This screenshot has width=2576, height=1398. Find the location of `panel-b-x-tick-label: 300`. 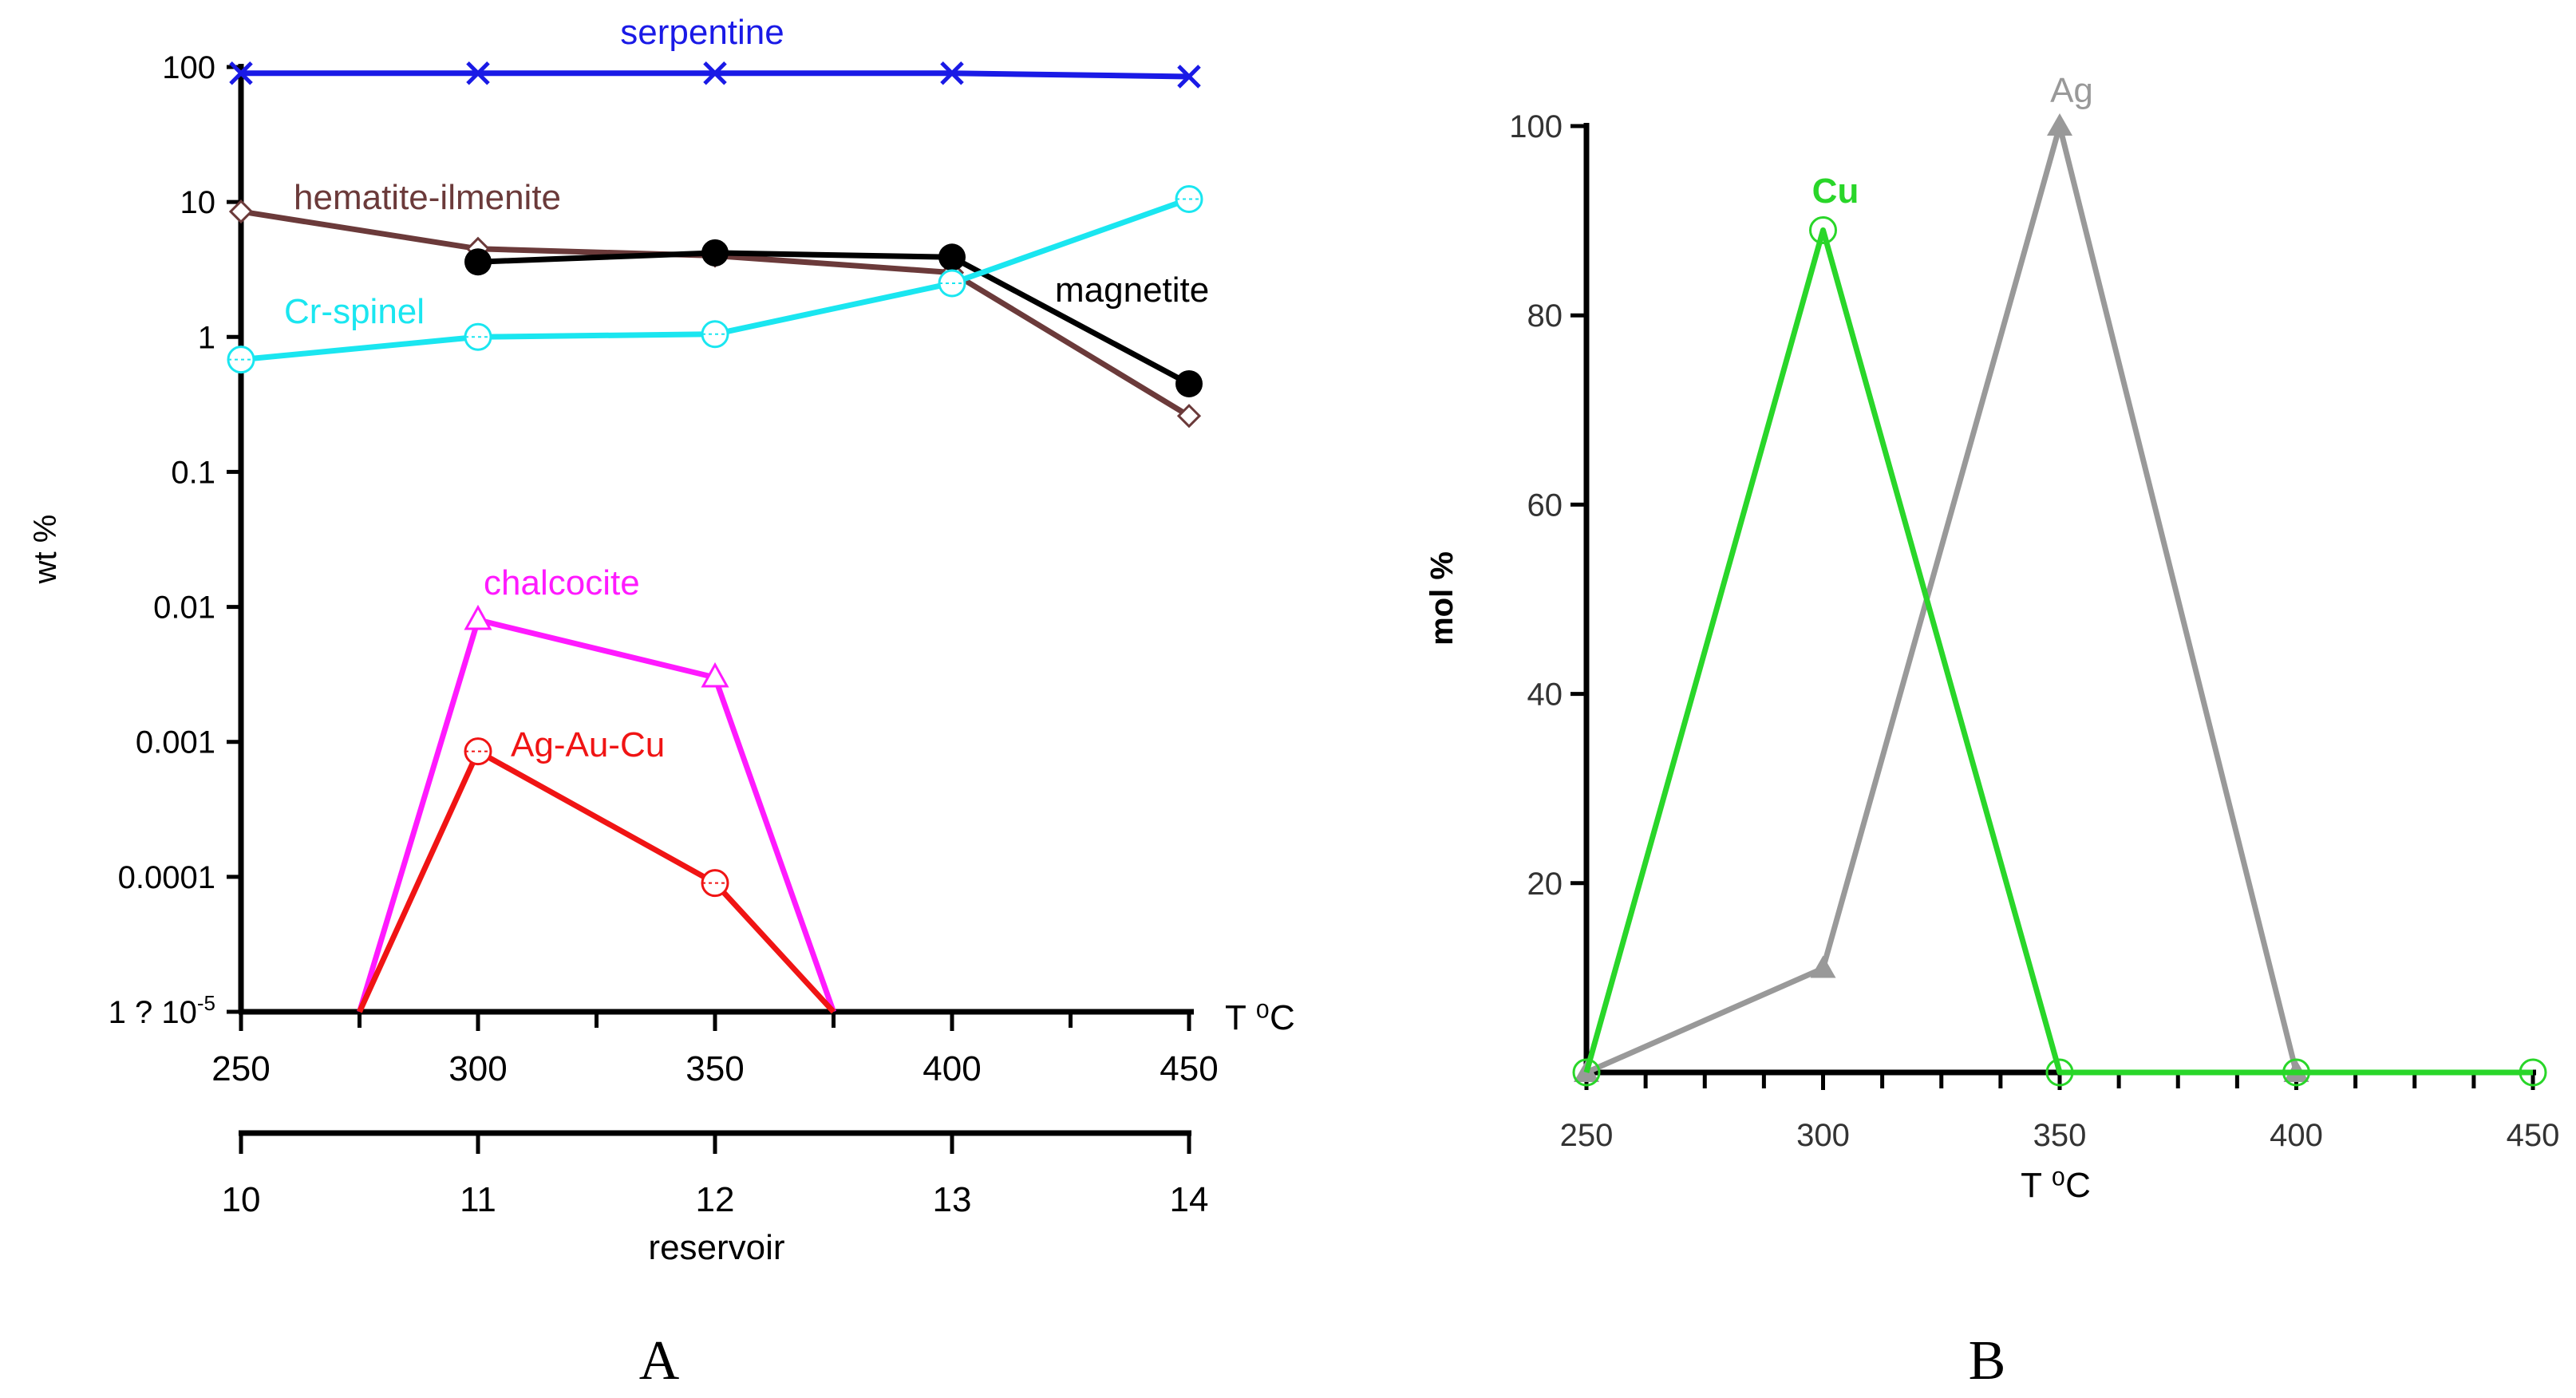

panel-b-x-tick-label: 300 is located at coordinates (1823, 1135).